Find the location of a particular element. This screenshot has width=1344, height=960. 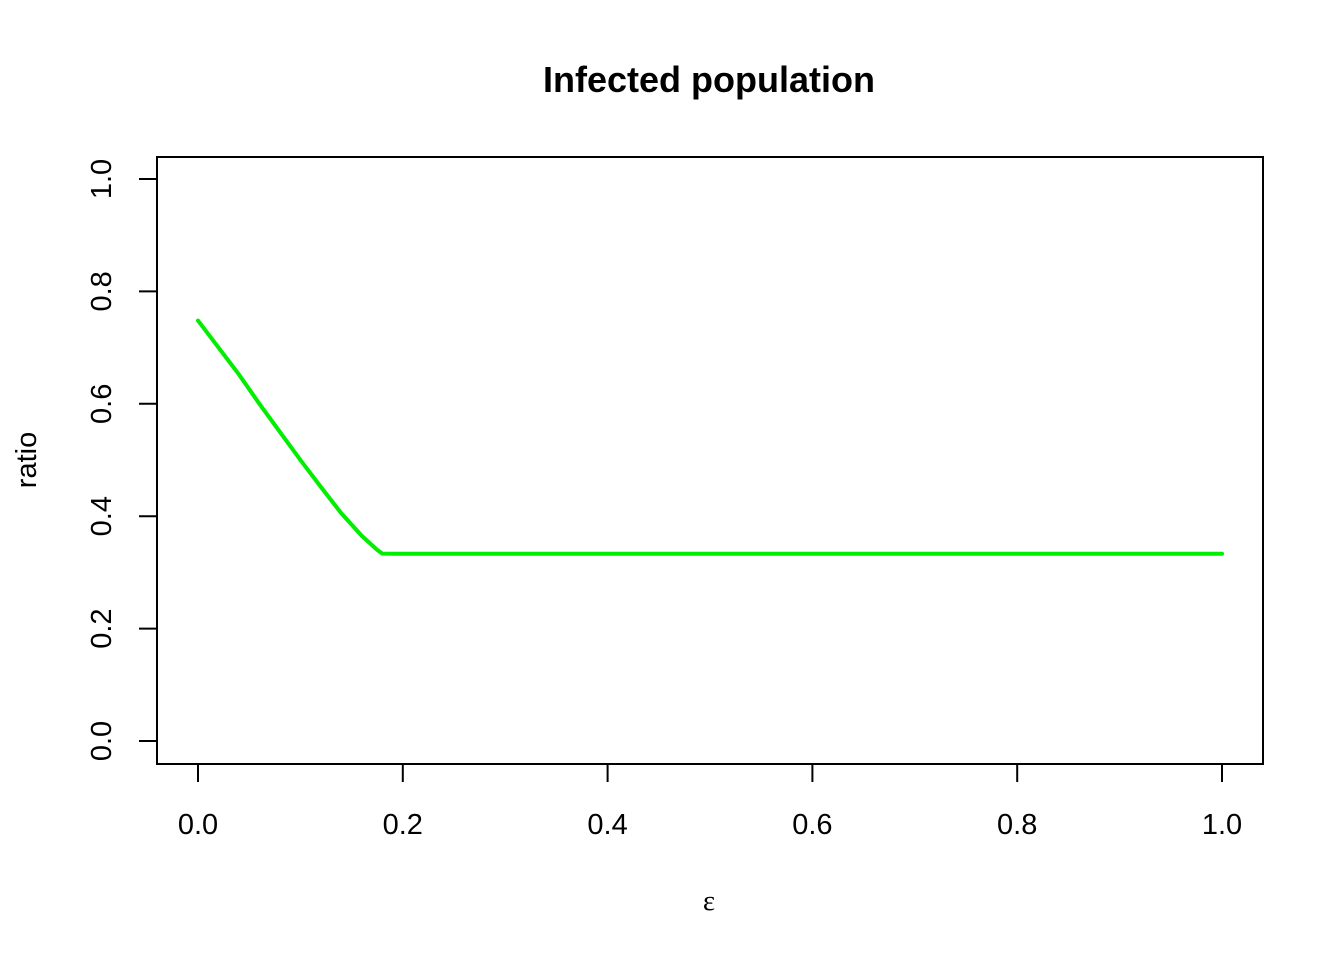

x-axis-label: ε is located at coordinates (709, 901).